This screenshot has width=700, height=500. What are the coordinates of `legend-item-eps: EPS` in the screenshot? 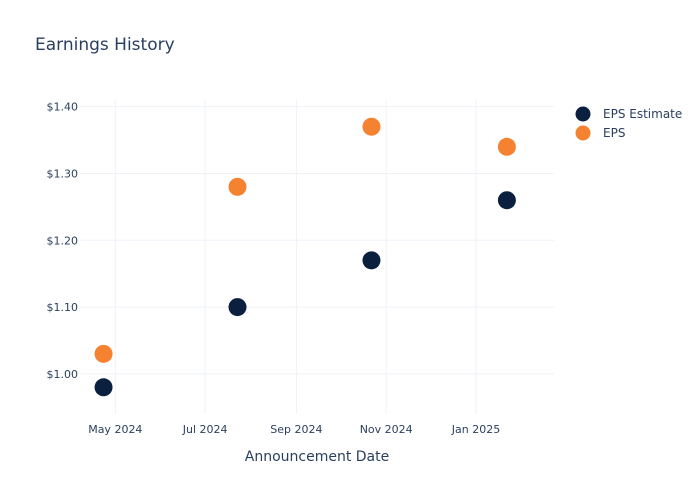 It's located at (600, 133).